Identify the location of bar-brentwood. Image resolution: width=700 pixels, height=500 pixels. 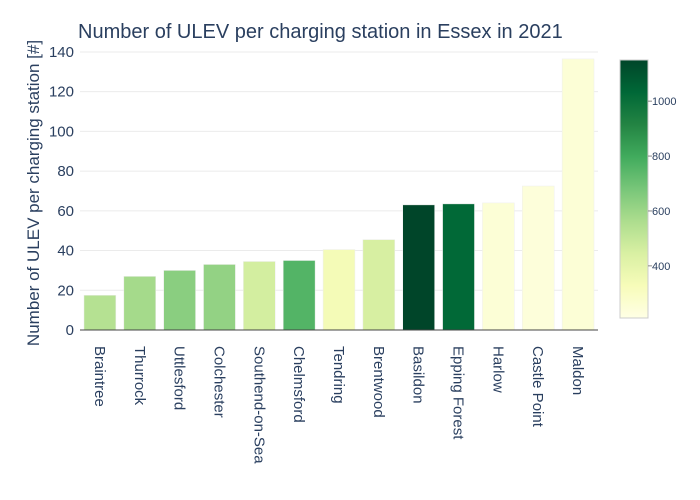
(379, 285).